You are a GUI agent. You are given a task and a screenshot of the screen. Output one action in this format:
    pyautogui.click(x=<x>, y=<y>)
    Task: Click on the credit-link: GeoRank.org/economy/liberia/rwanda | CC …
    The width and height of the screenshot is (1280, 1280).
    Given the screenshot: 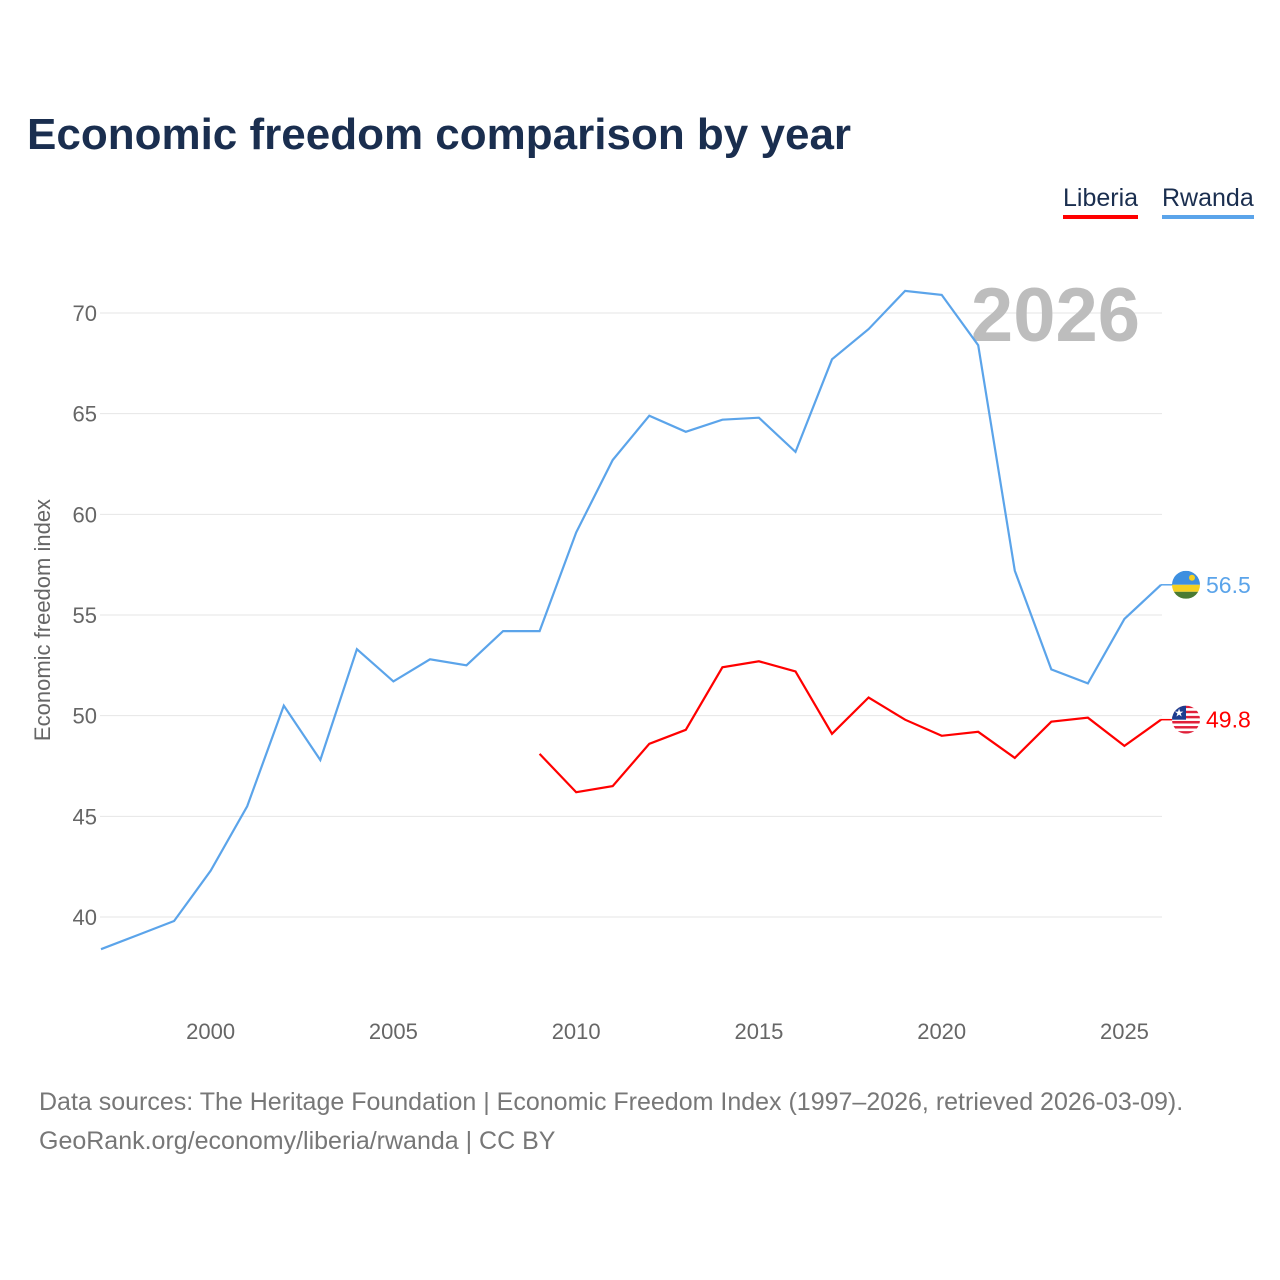 What is the action you would take?
    pyautogui.click(x=297, y=1141)
    